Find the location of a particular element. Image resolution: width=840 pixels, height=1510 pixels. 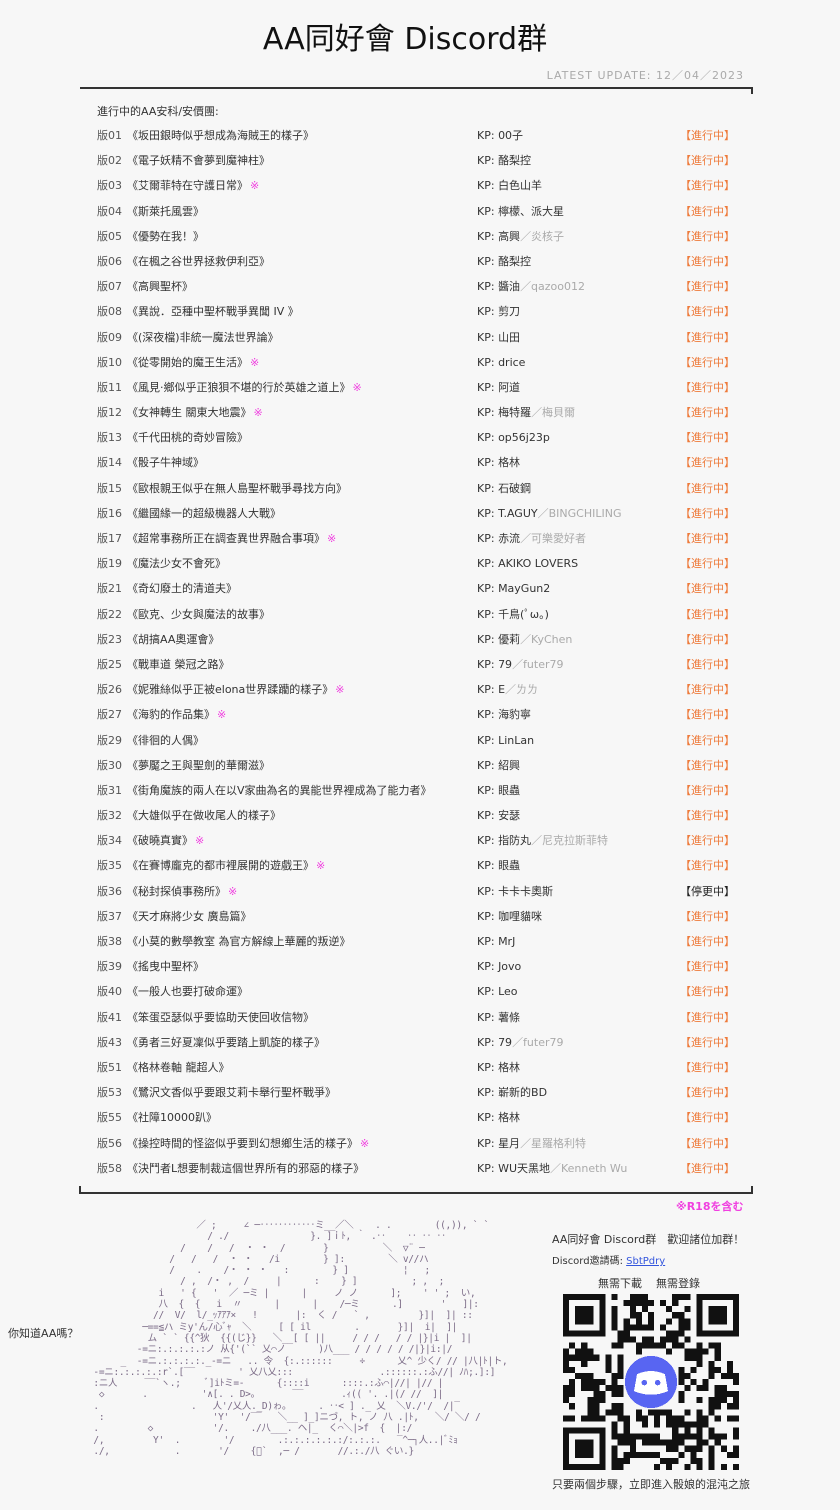

list-item: 版23 《胡搞AA奧運會》 KP: 優莉／KyChen 【進行中】 is located at coordinates (420, 644).